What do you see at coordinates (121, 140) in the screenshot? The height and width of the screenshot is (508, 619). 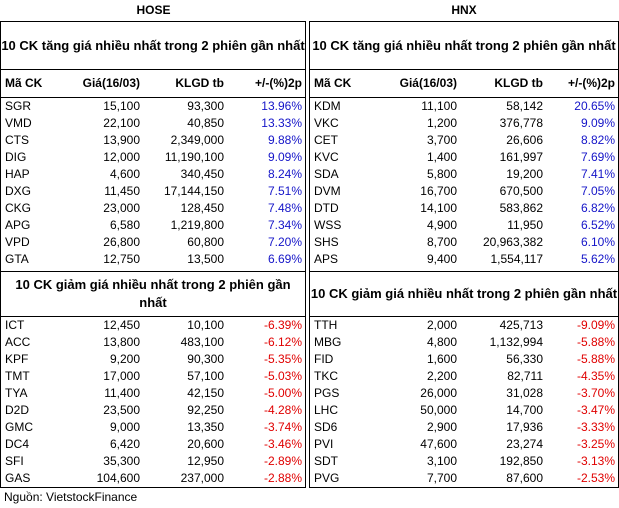 I see `cell-price: 13,900` at bounding box center [121, 140].